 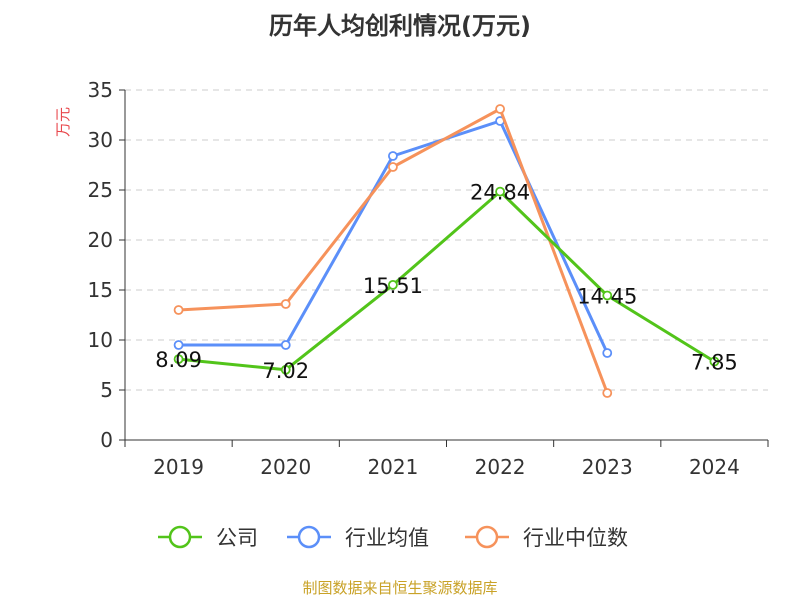 I want to click on y-tick-label: 30, so click(x=100, y=140).